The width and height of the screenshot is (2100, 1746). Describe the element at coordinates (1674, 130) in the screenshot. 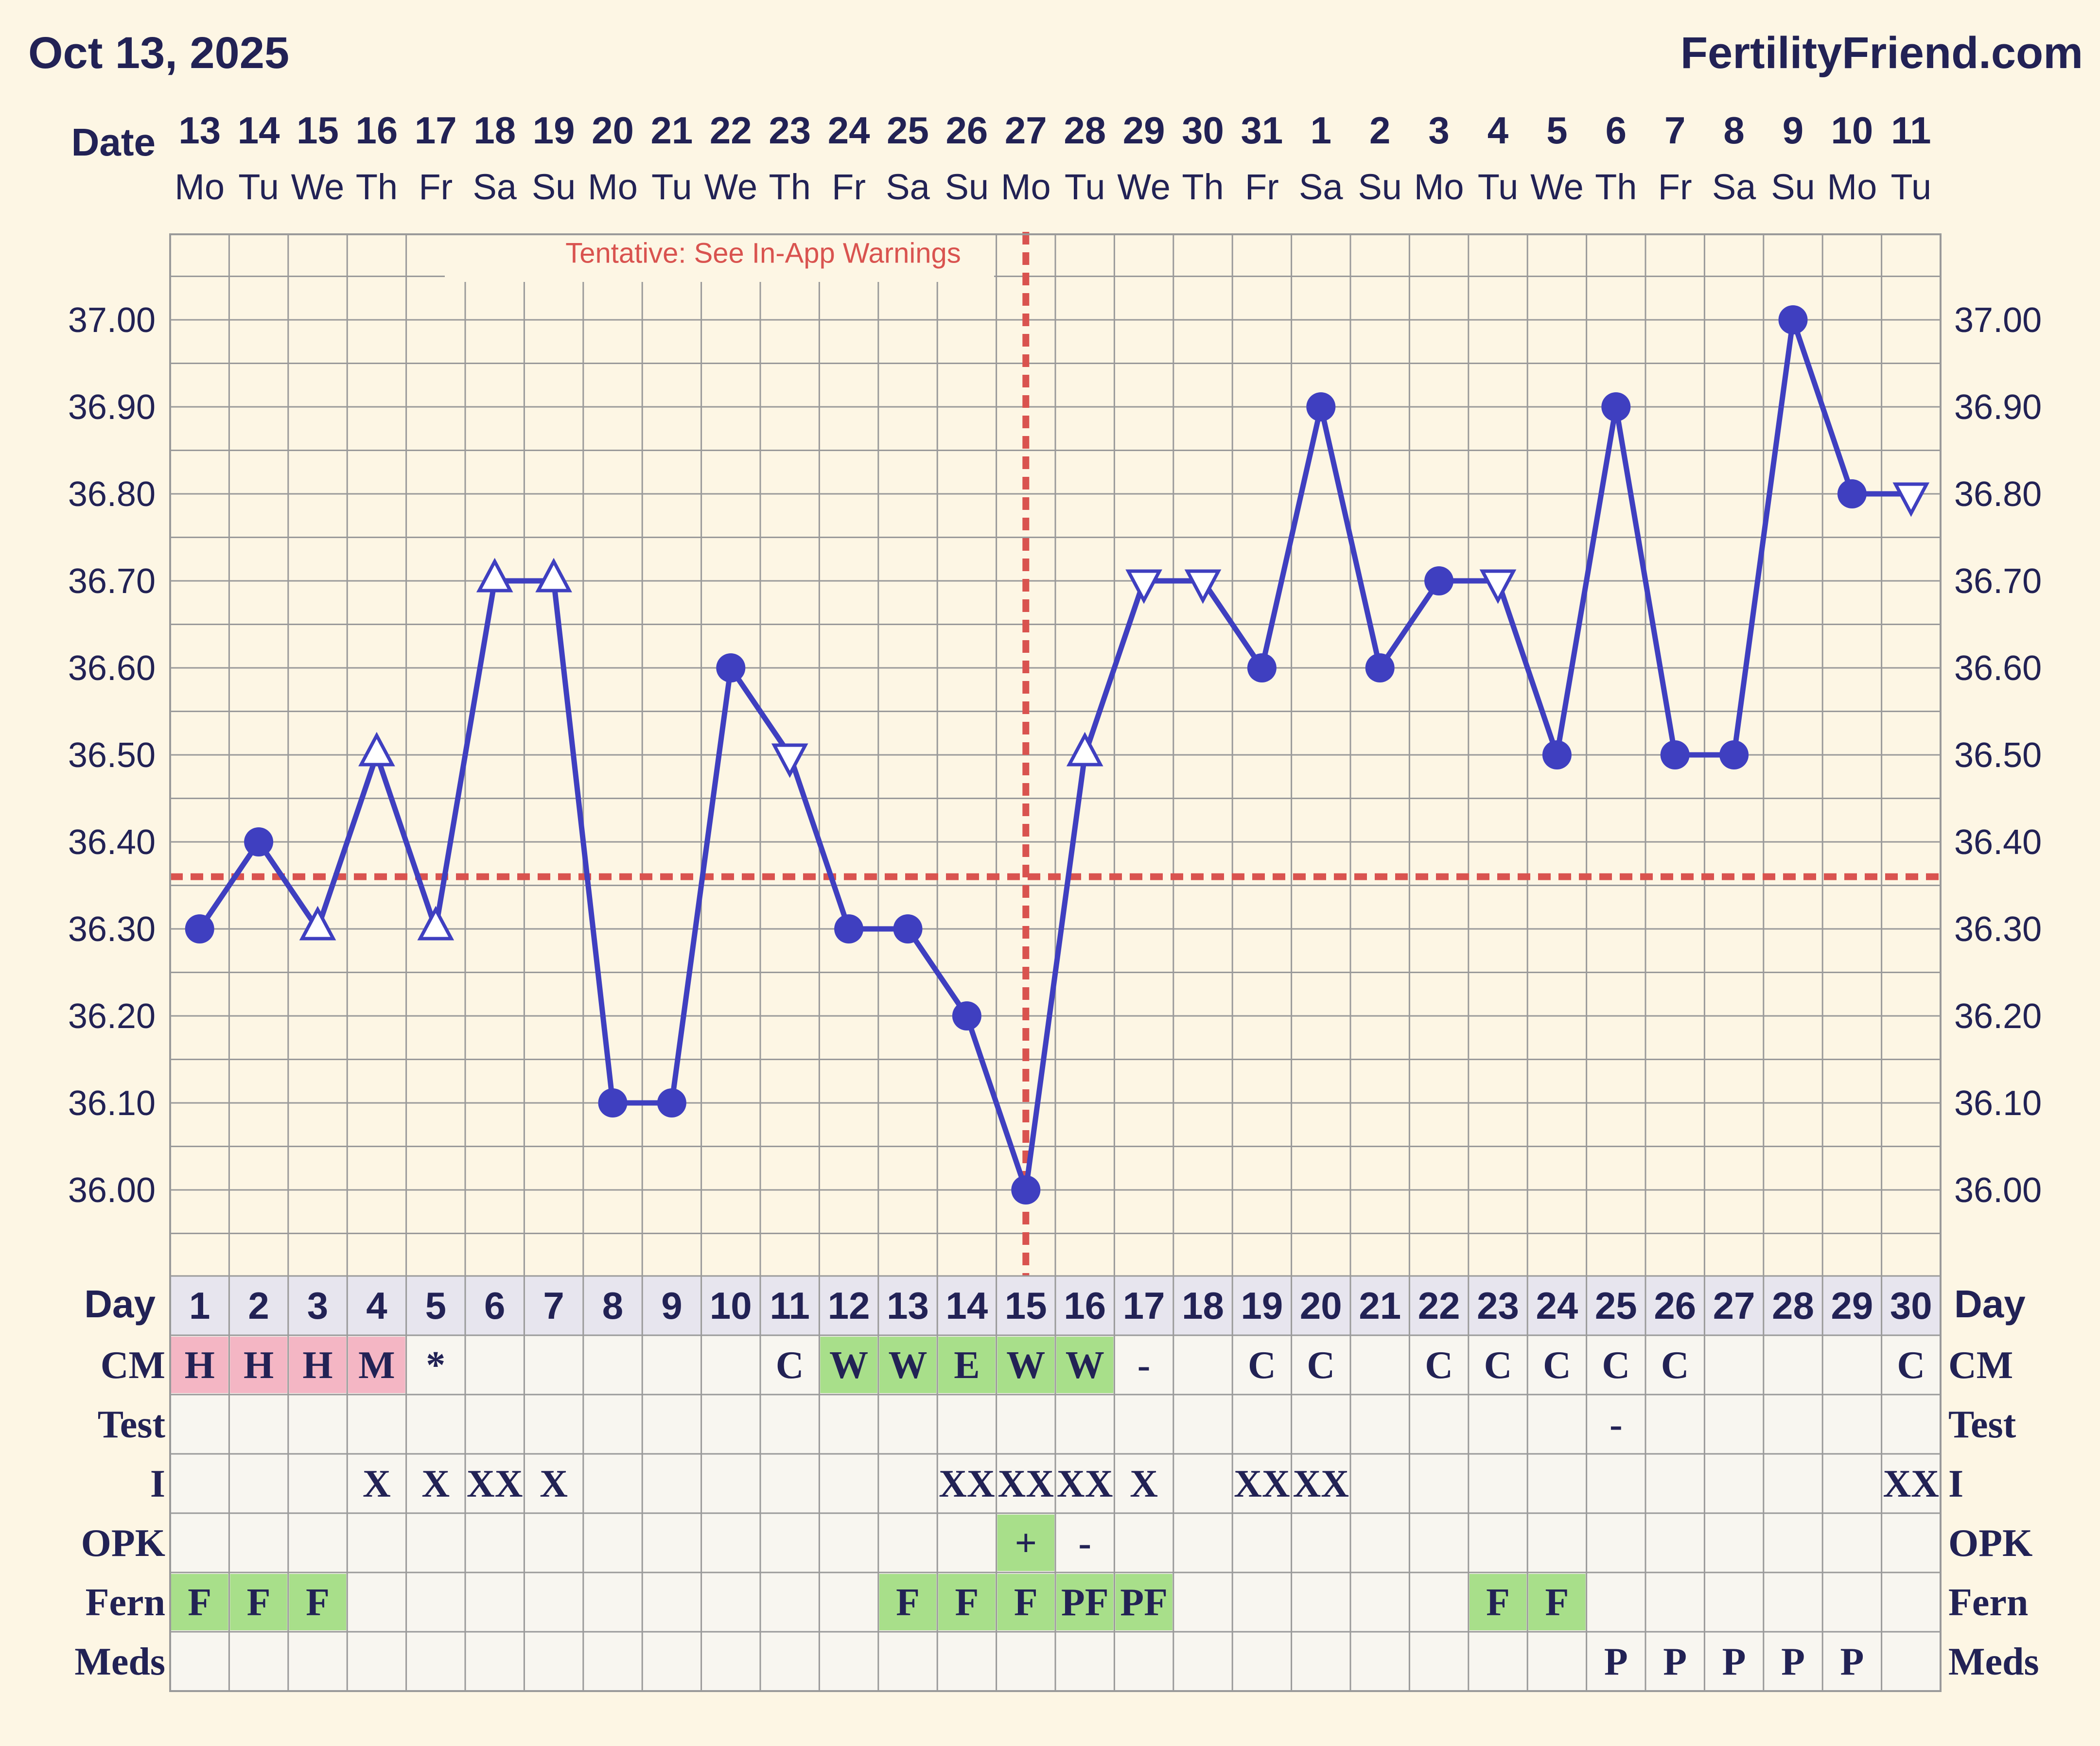

I see `date-label: 7` at that location.